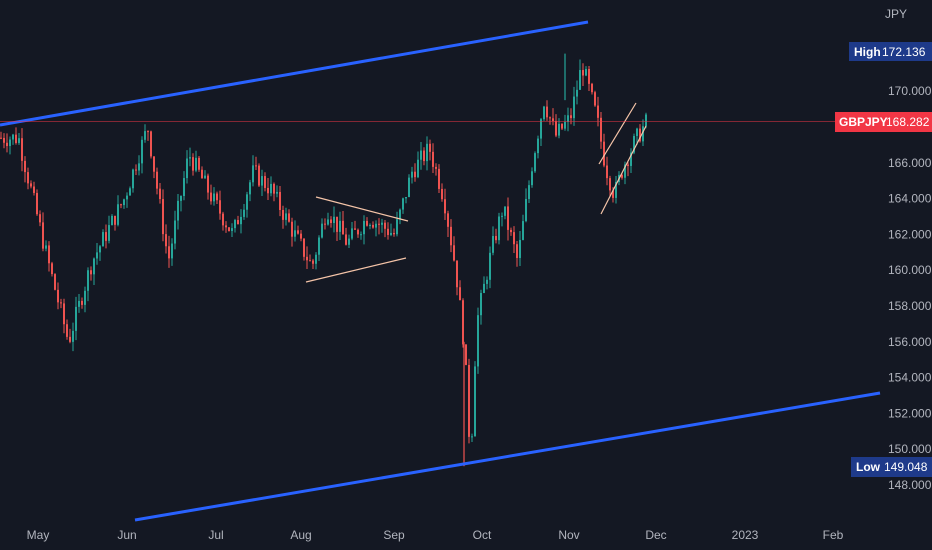  What do you see at coordinates (910, 306) in the screenshot?
I see `y-tick-label: 158.000` at bounding box center [910, 306].